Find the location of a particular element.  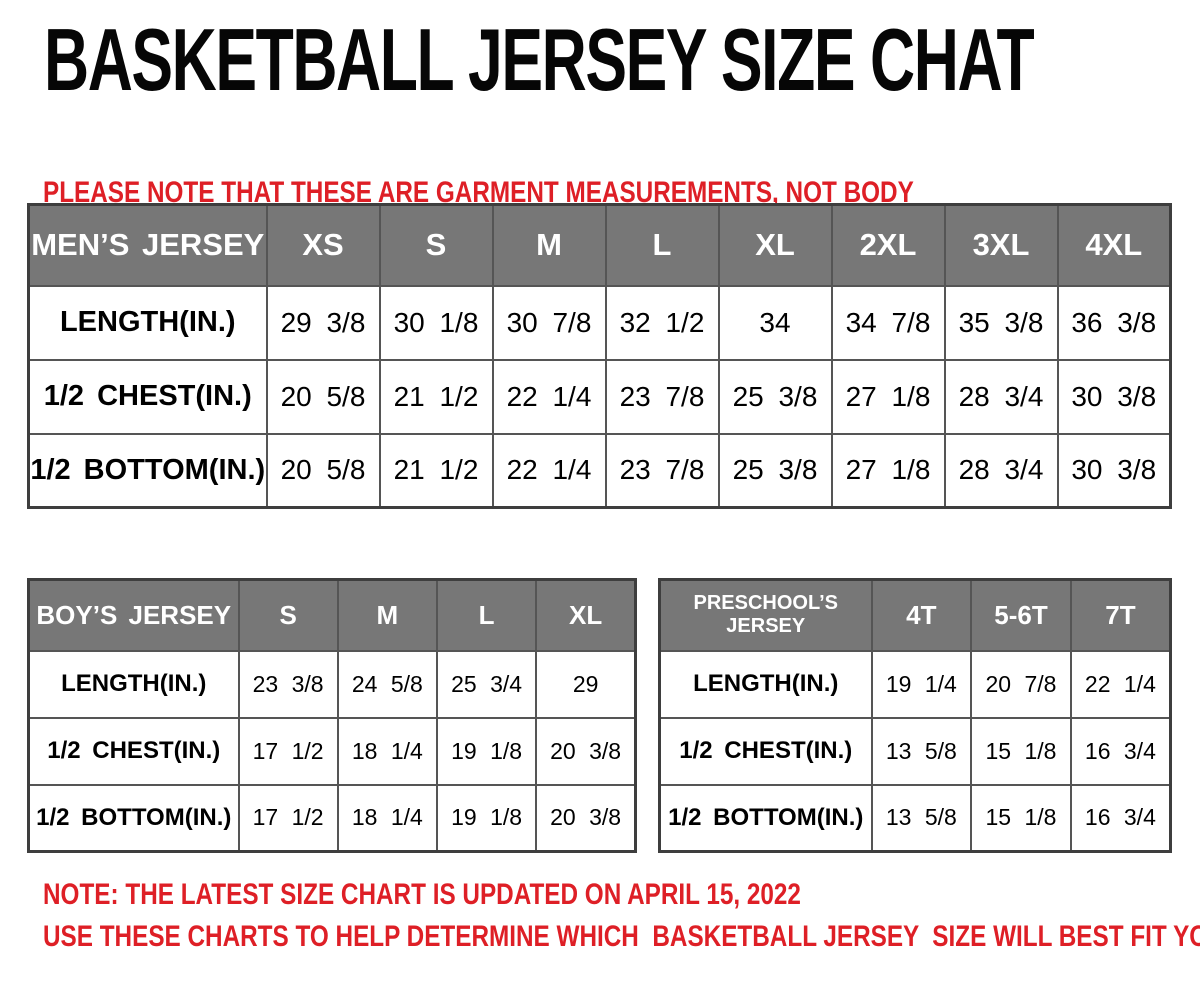

header-row: BOY’S JERSEY S M L XL is located at coordinates (332, 615).